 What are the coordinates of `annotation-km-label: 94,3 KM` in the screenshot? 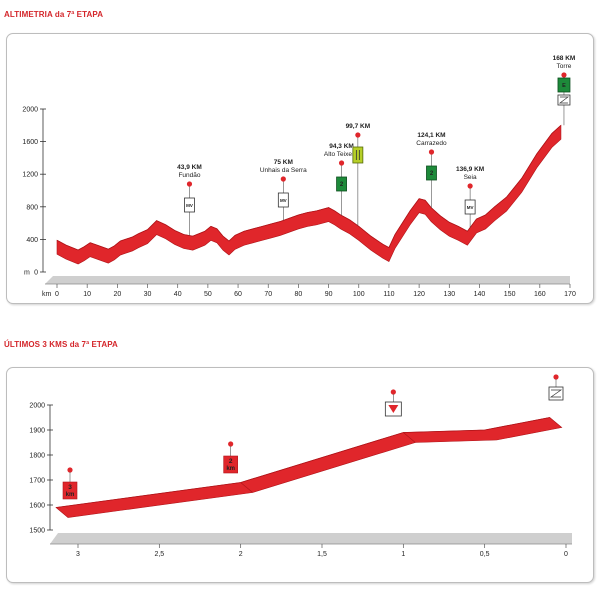 It's located at (341, 146).